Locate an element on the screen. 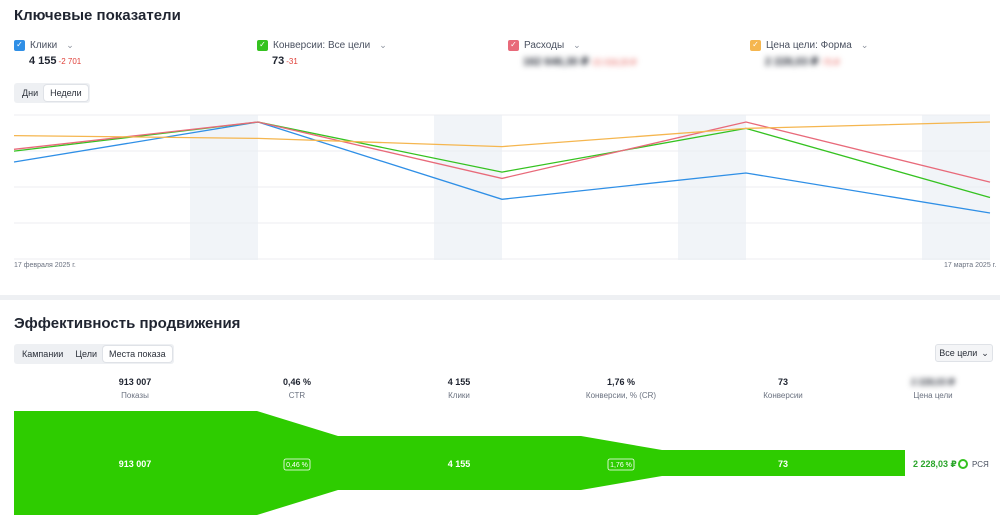 This screenshot has width=1000, height=526. funnel-cr-label: 1,76 % is located at coordinates (621, 465).